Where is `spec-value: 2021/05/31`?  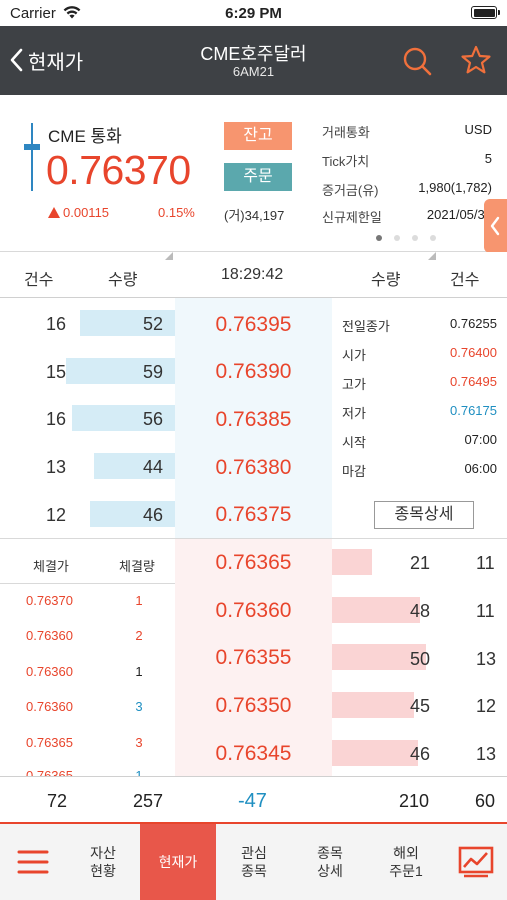
spec-value: 2021/05/31 is located at coordinates (459, 214).